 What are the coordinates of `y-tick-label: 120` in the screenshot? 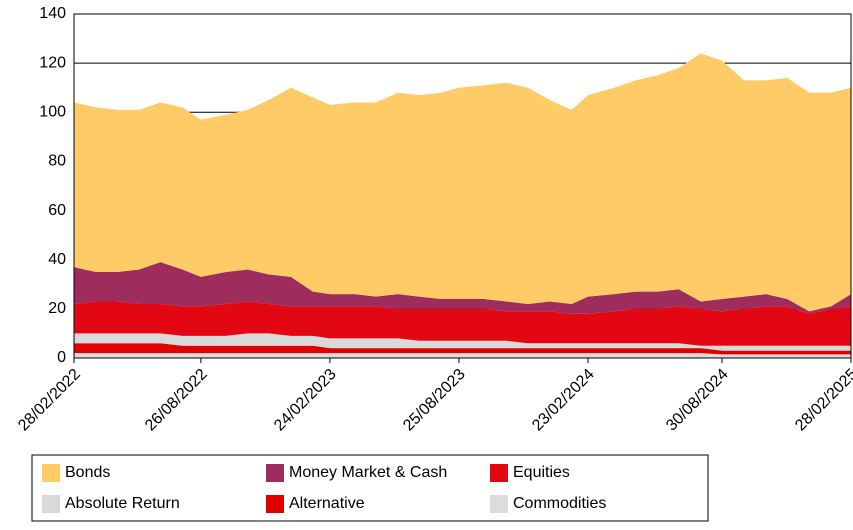 It's located at (52, 62).